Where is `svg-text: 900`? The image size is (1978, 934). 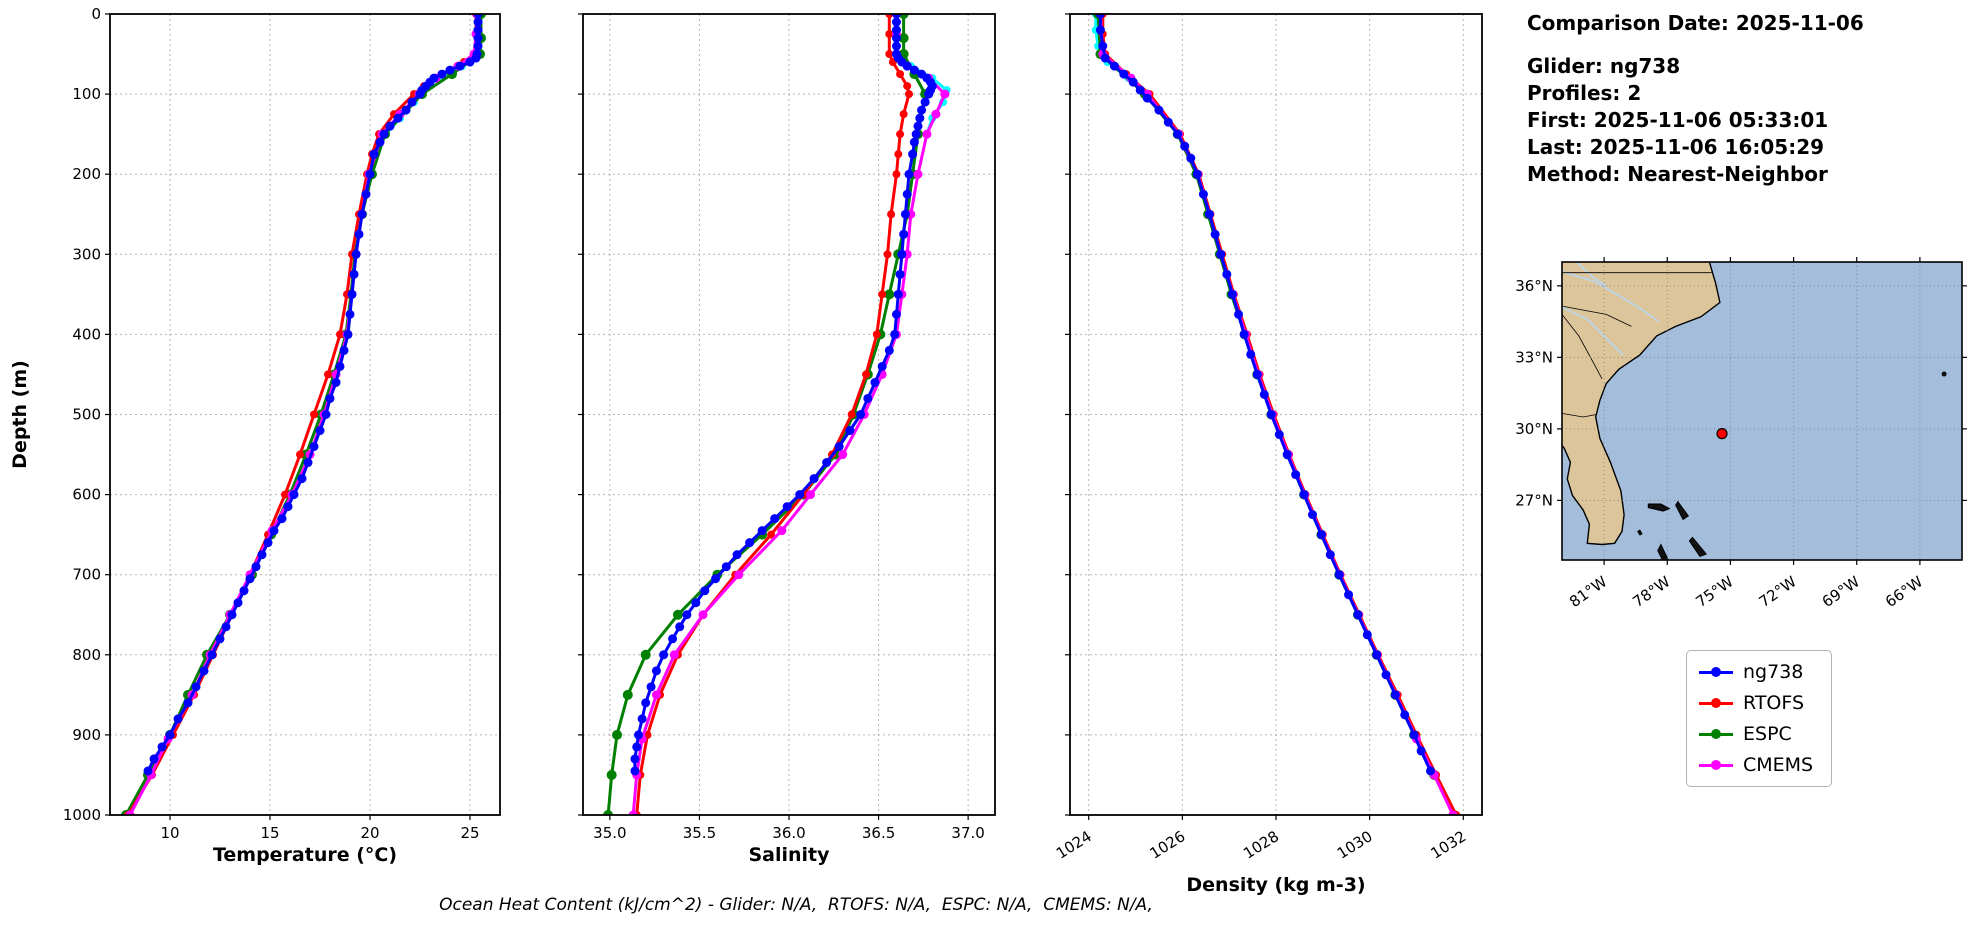
svg-text: 900 is located at coordinates (86, 735).